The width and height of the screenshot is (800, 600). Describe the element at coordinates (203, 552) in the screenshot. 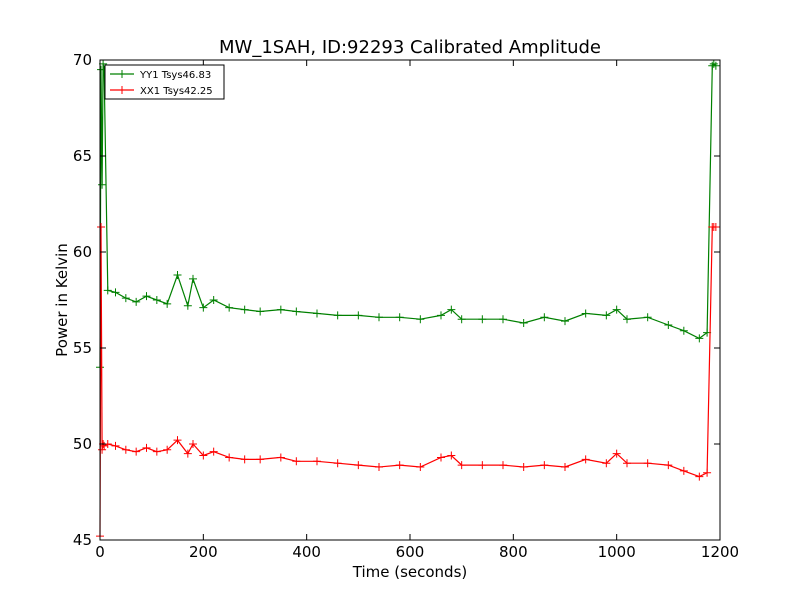

I see `x-tick-label: 200` at that location.